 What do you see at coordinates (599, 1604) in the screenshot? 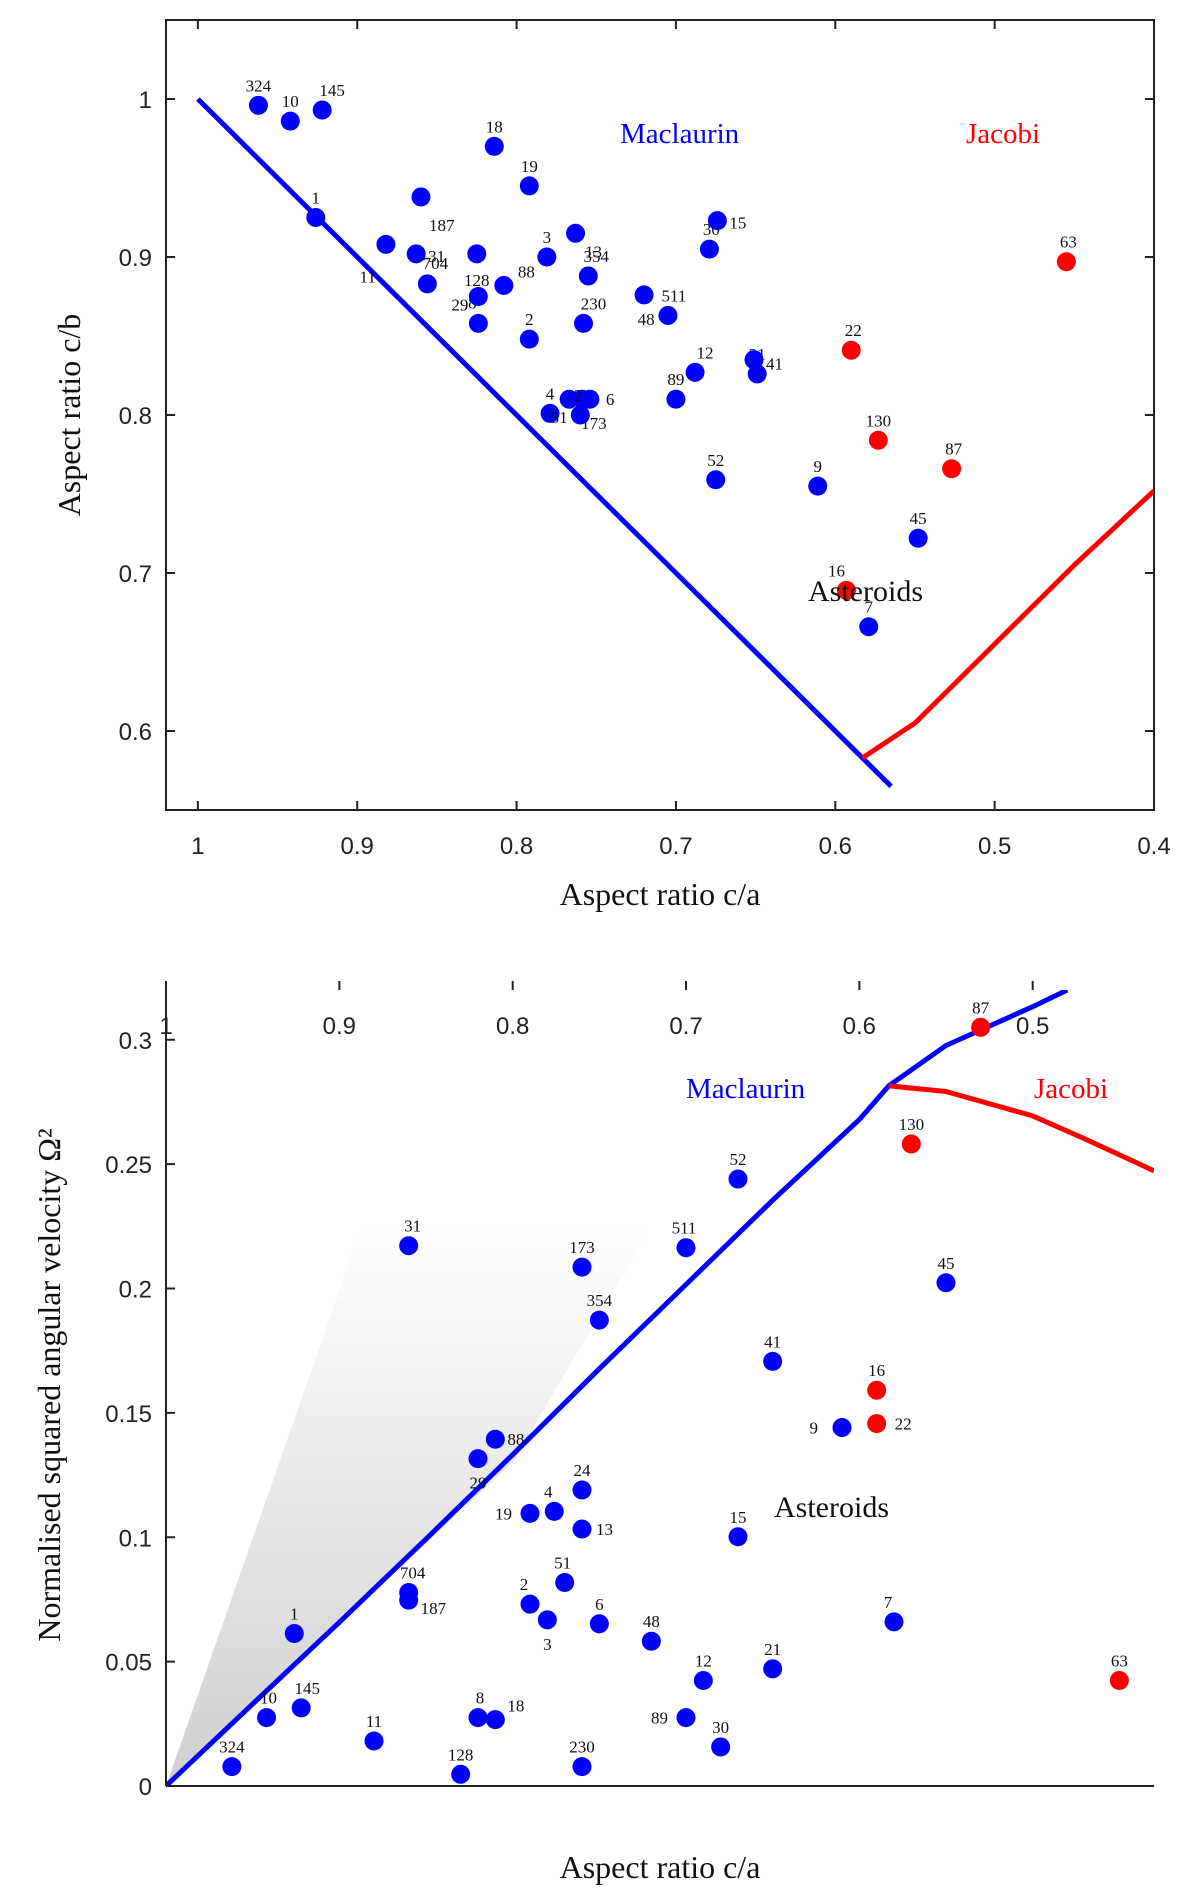
I see `point-label-6: 6` at bounding box center [599, 1604].